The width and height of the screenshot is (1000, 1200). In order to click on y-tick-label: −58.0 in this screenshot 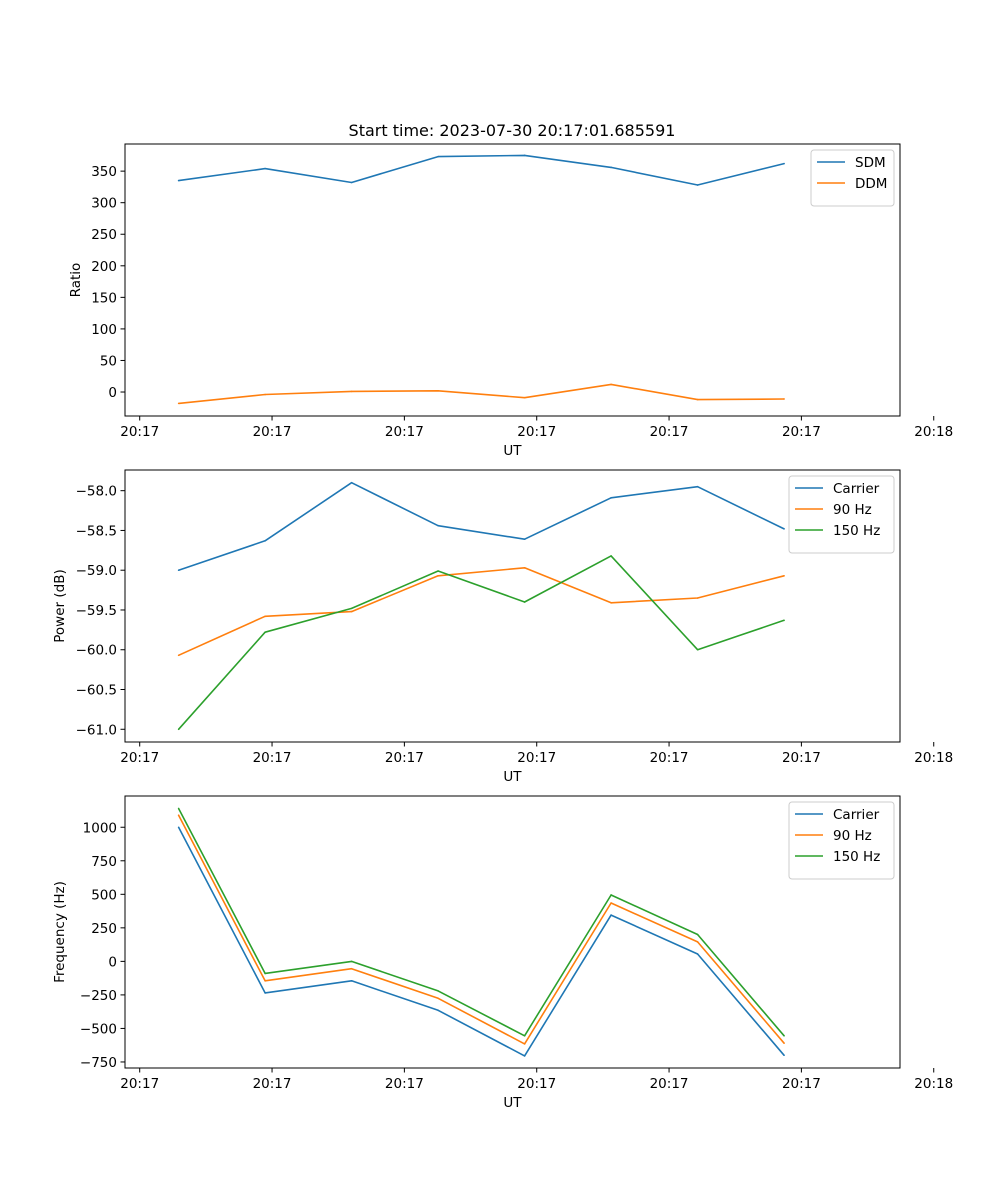, I will do `click(96, 492)`.